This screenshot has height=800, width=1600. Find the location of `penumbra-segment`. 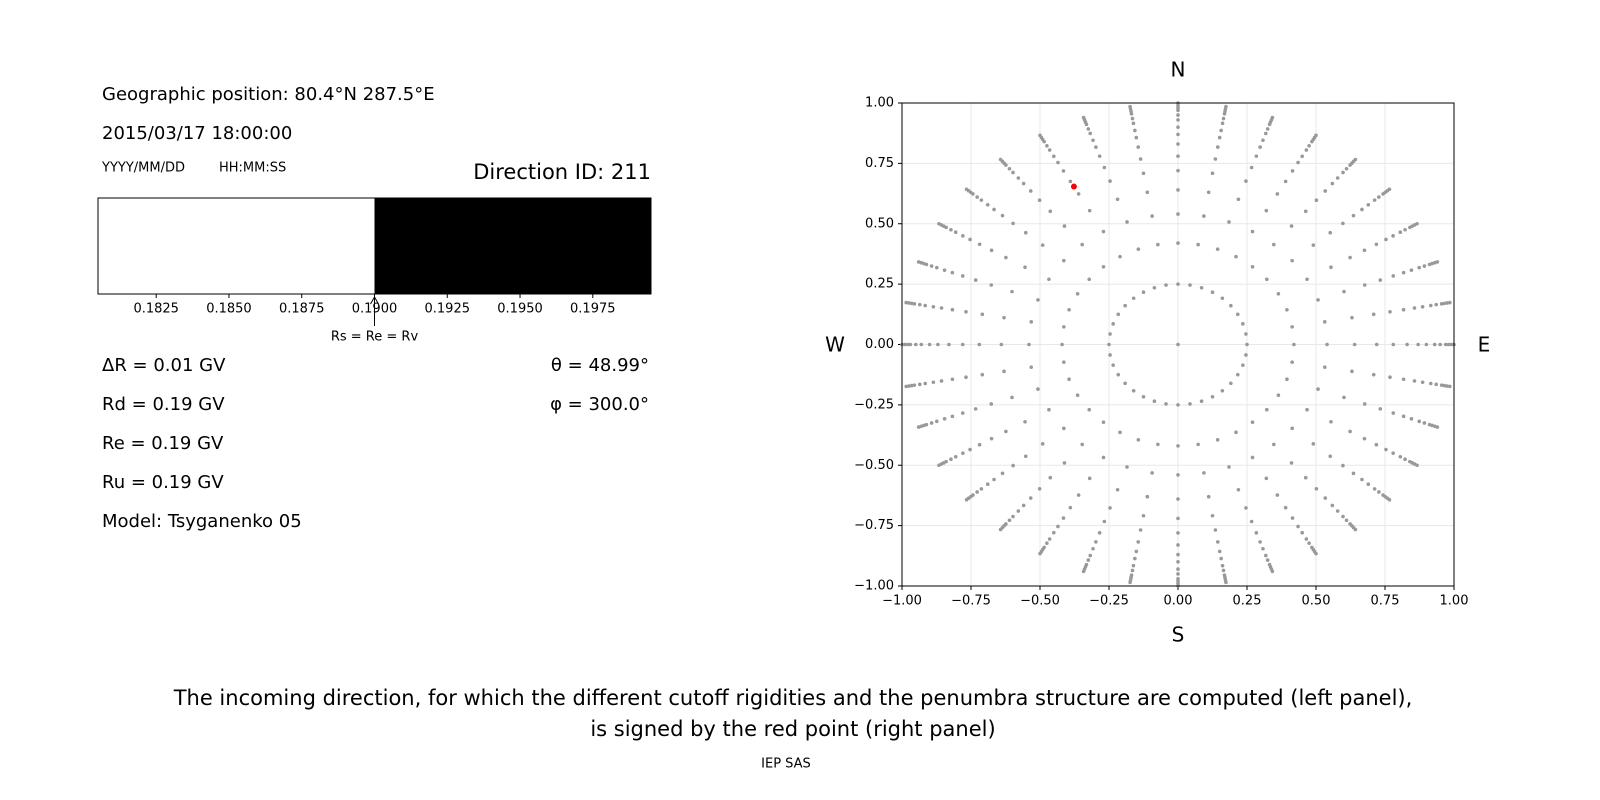

penumbra-segment is located at coordinates (512, 246).